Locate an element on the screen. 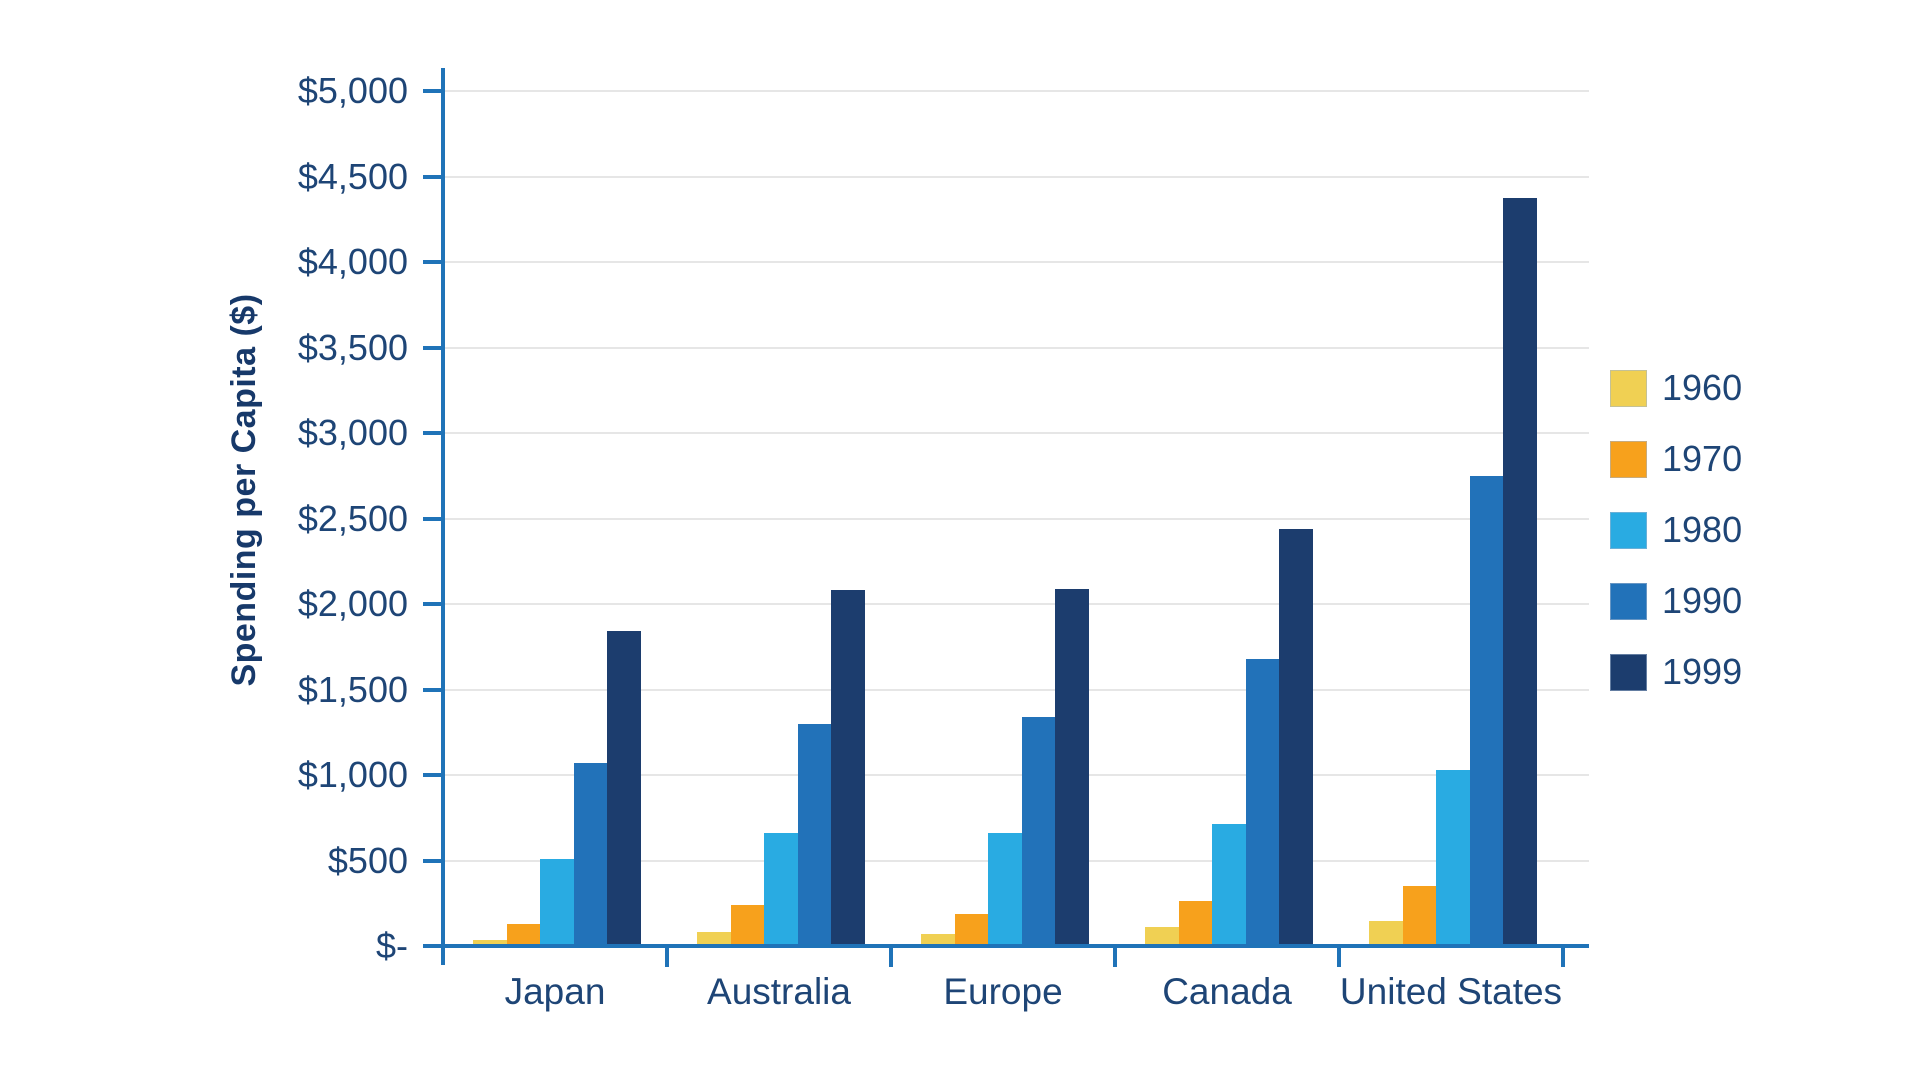  legend-label-1980: 1980 is located at coordinates (1702, 529).